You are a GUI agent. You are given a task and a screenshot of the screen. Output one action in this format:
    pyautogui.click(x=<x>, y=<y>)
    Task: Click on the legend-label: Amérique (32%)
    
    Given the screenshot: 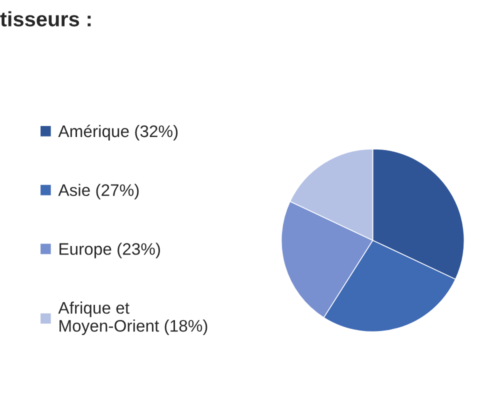 What is the action you would take?
    pyautogui.click(x=118, y=132)
    